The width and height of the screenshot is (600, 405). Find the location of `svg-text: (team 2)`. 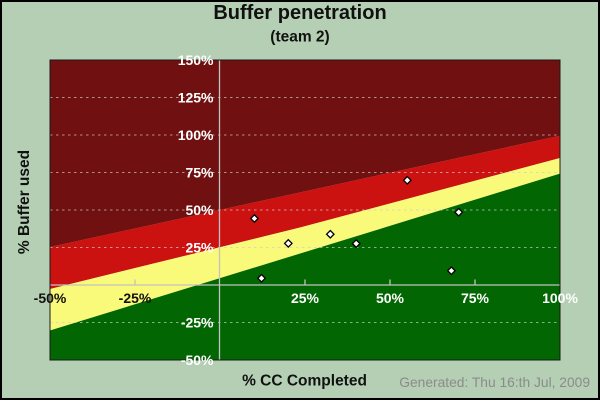

svg-text: (team 2) is located at coordinates (299, 37).